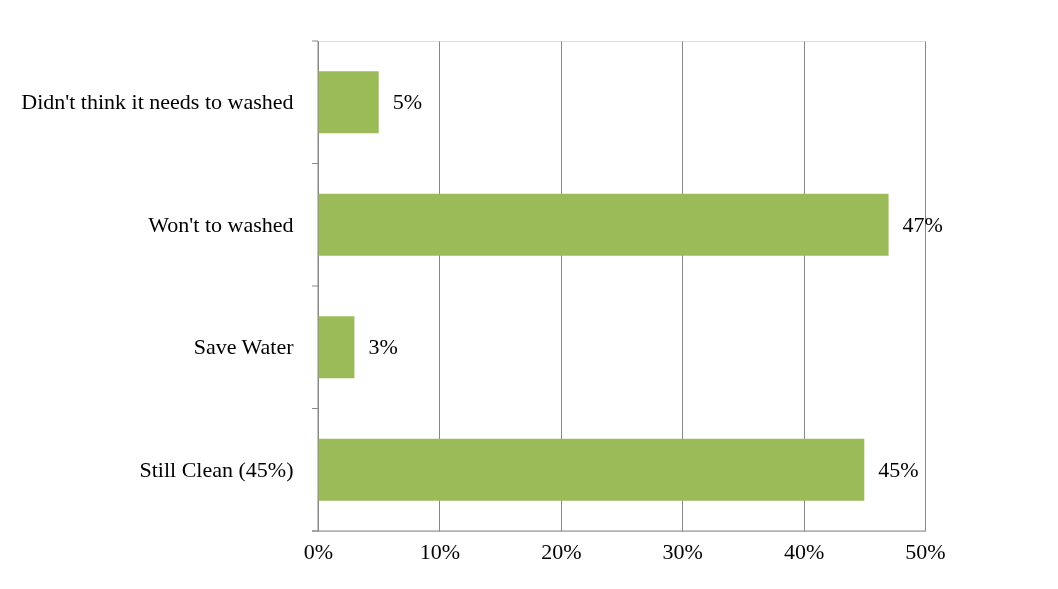 The width and height of the screenshot is (1058, 589). Describe the element at coordinates (922, 224) in the screenshot. I see `data-label: 47%` at that location.